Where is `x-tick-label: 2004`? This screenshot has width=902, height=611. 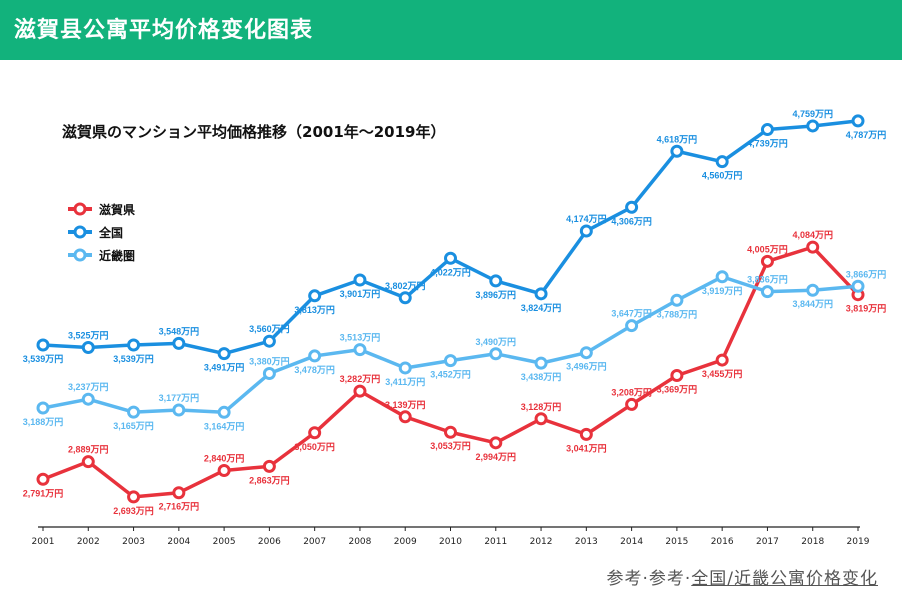 x-tick-label: 2004 is located at coordinates (178, 542).